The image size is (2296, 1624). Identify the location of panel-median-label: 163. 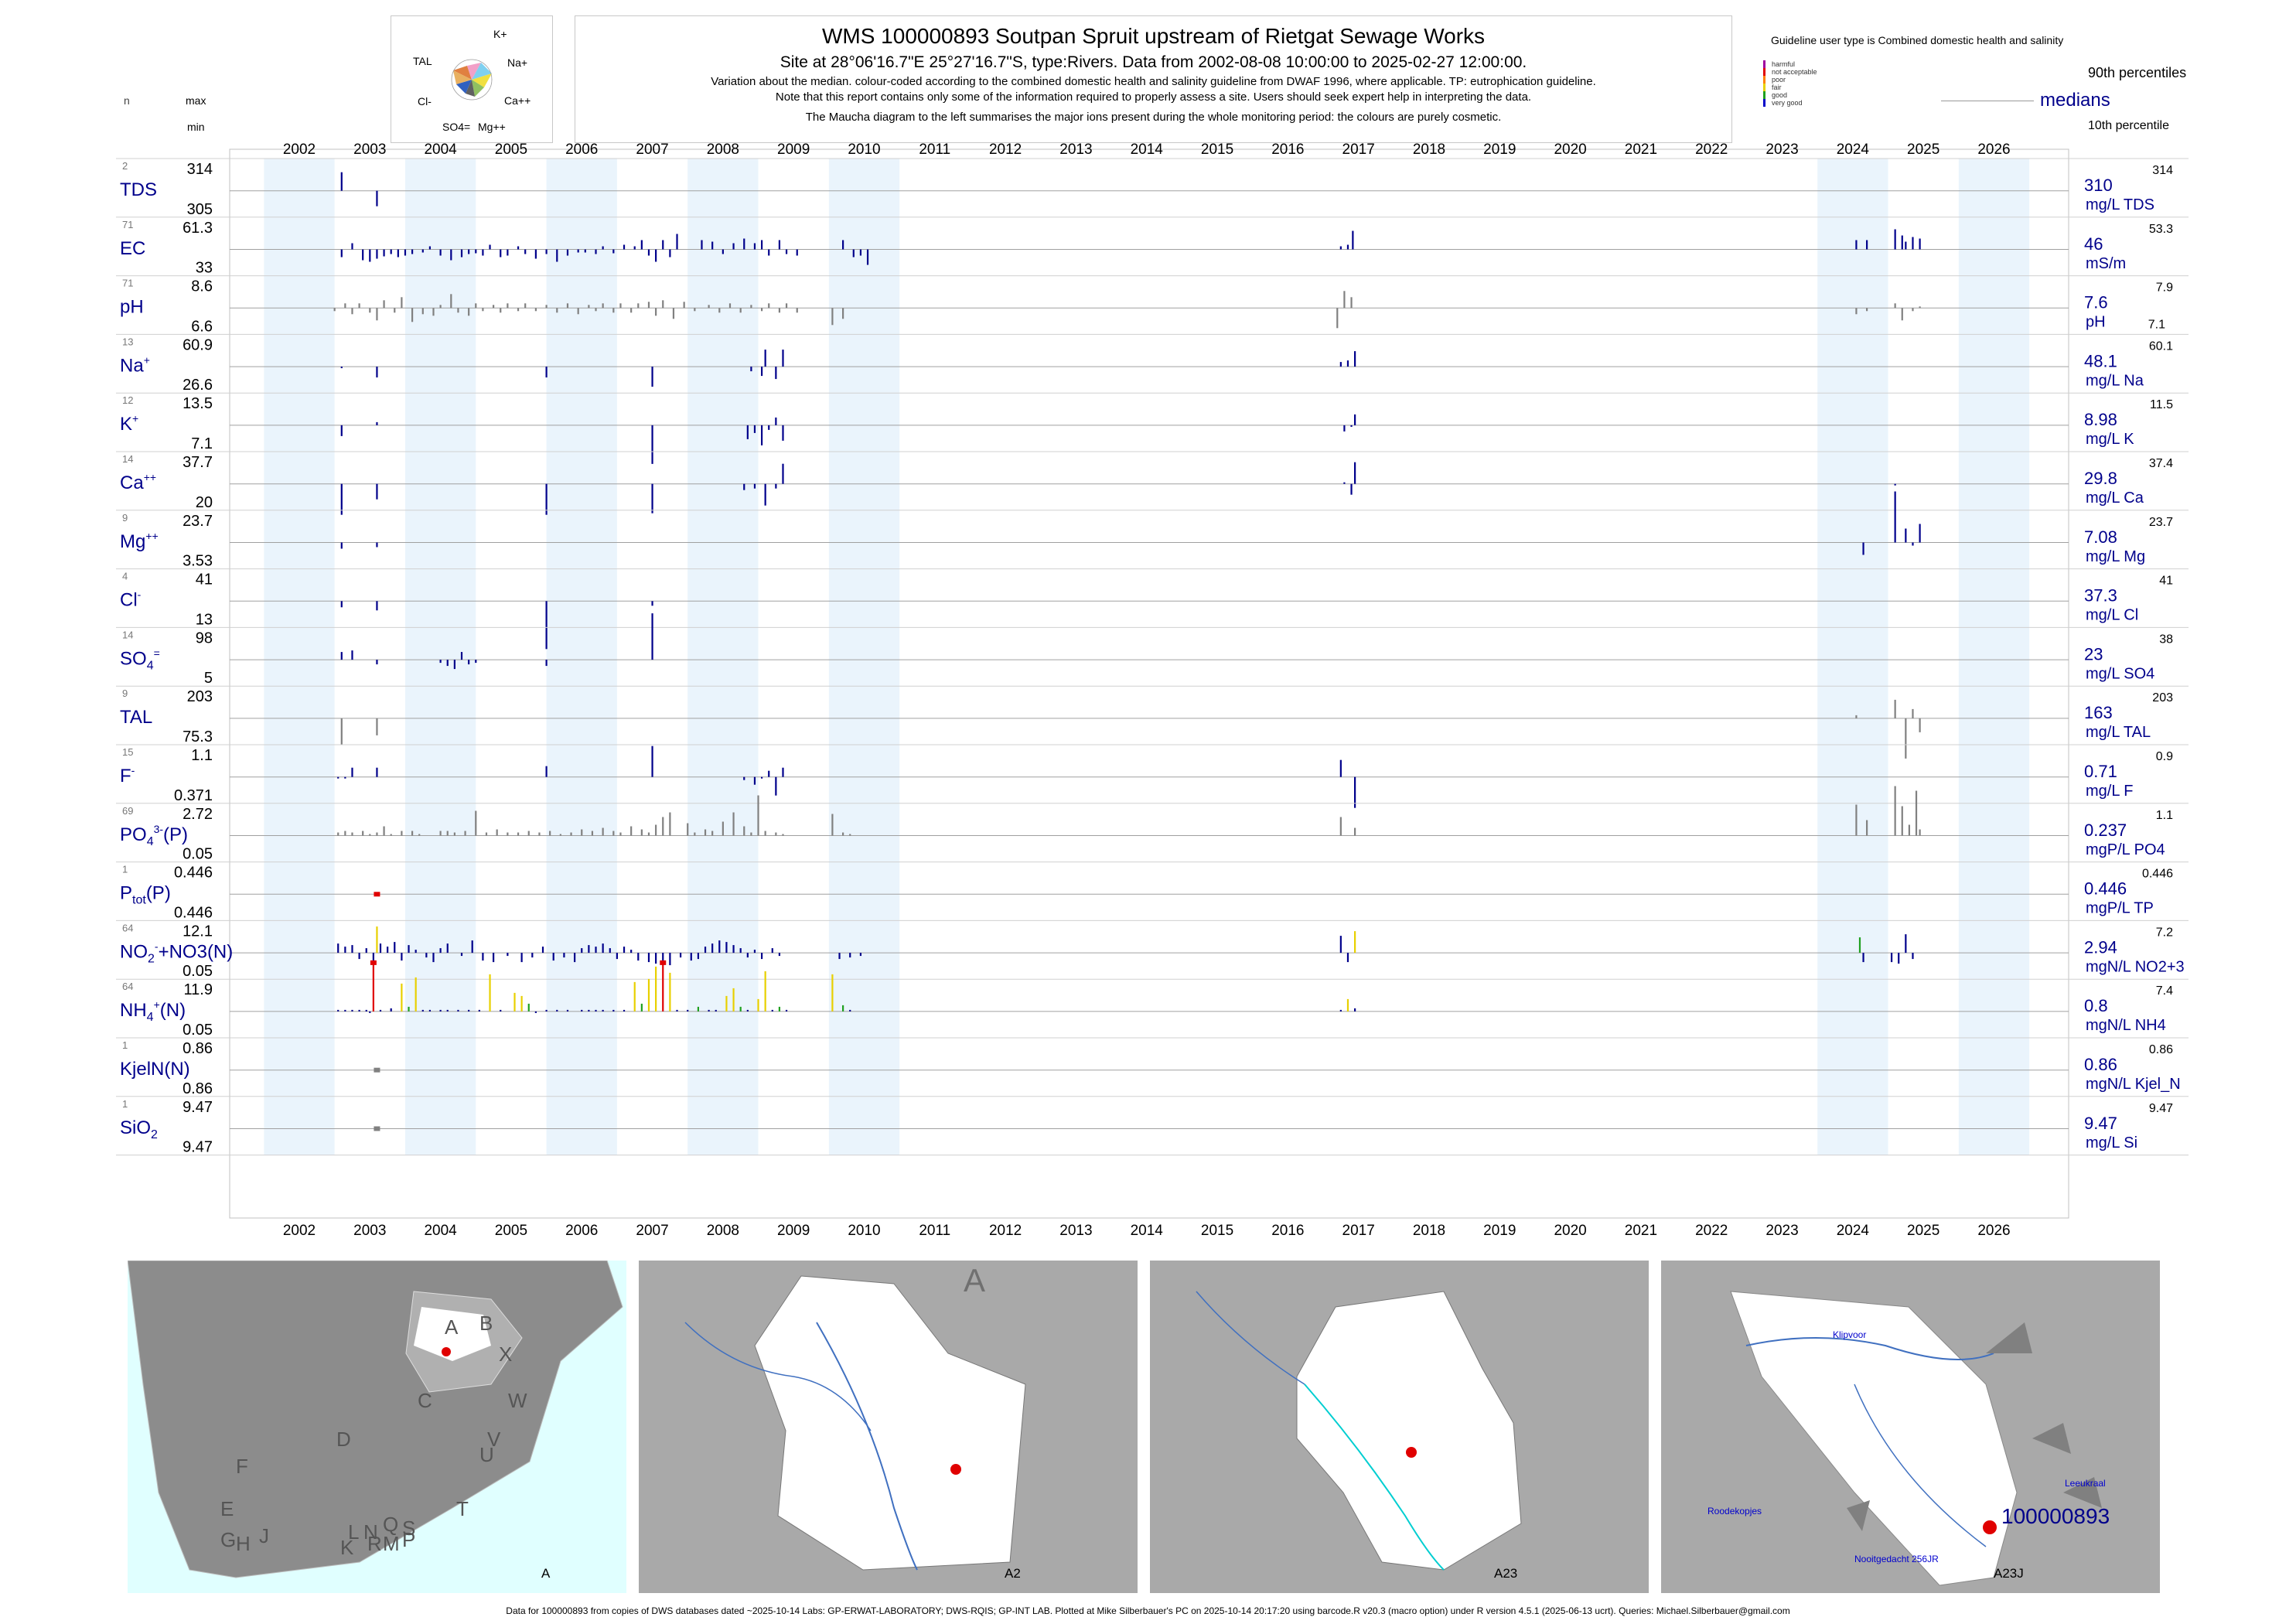
(2098, 712).